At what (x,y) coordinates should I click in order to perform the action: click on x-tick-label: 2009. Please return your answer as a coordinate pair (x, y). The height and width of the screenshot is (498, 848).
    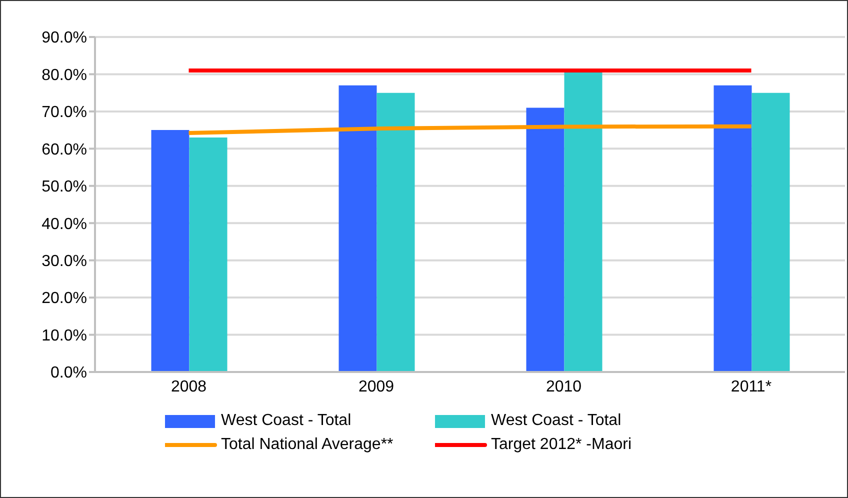
    Looking at the image, I should click on (376, 387).